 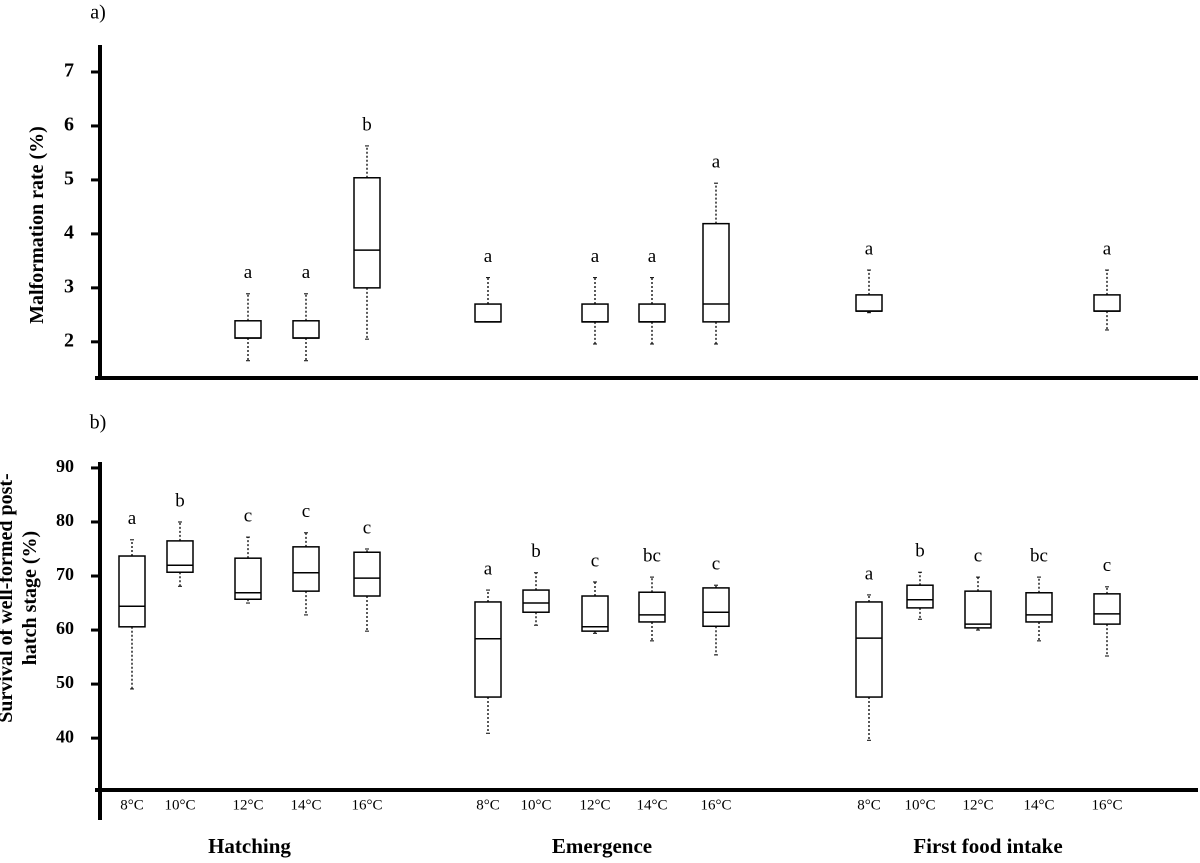 I want to click on y-axis-label-line: Survival of well-formed post-, so click(x=8, y=597).